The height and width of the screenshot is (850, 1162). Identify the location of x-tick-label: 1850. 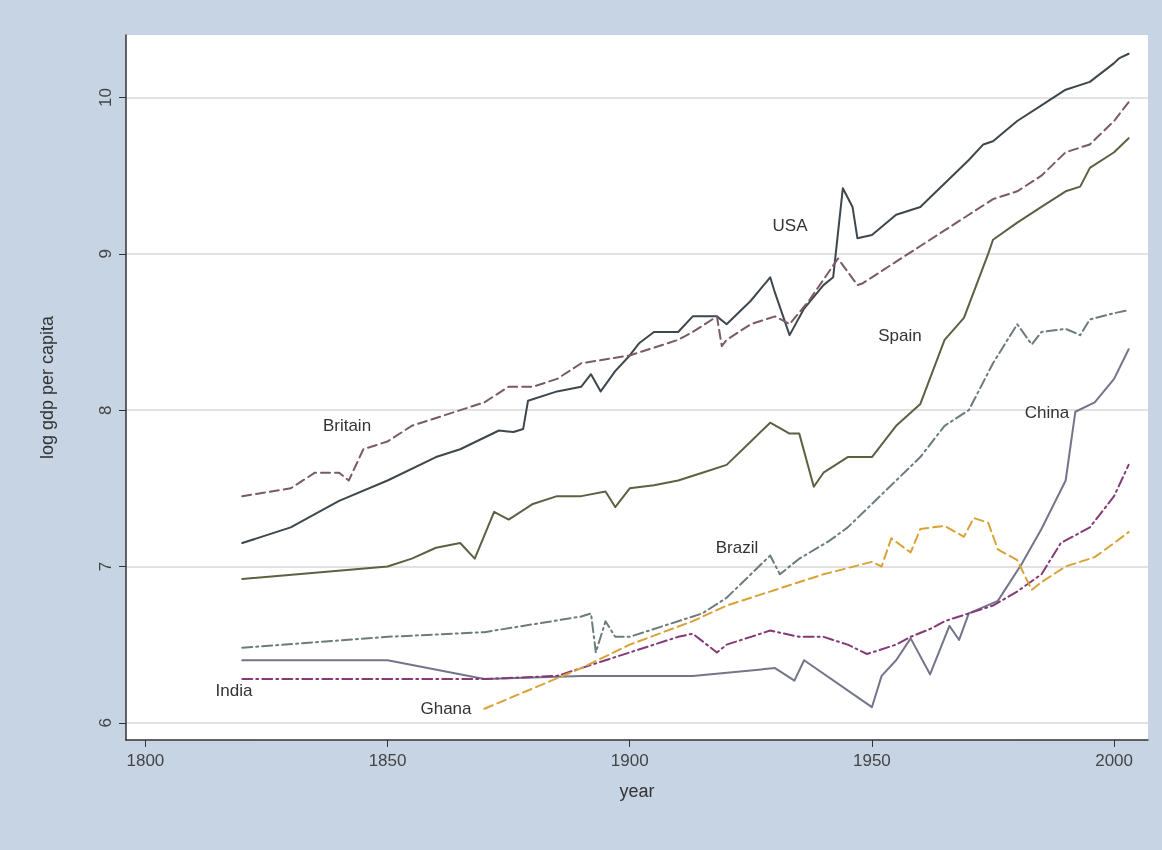
(387, 760).